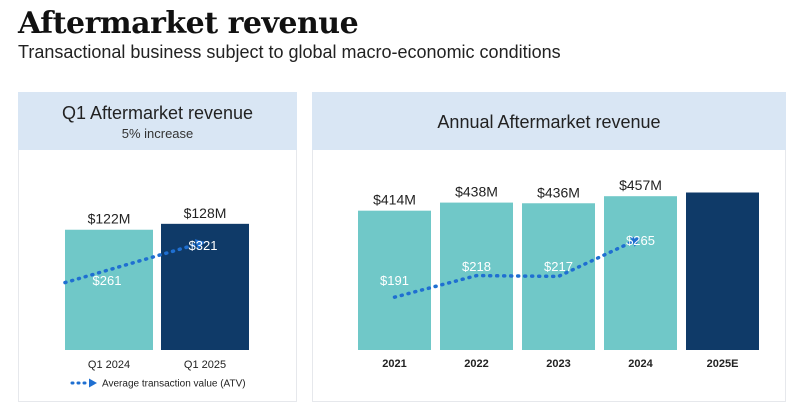 Image resolution: width=800 pixels, height=418 pixels. What do you see at coordinates (722, 271) in the screenshot?
I see `bar-2025e` at bounding box center [722, 271].